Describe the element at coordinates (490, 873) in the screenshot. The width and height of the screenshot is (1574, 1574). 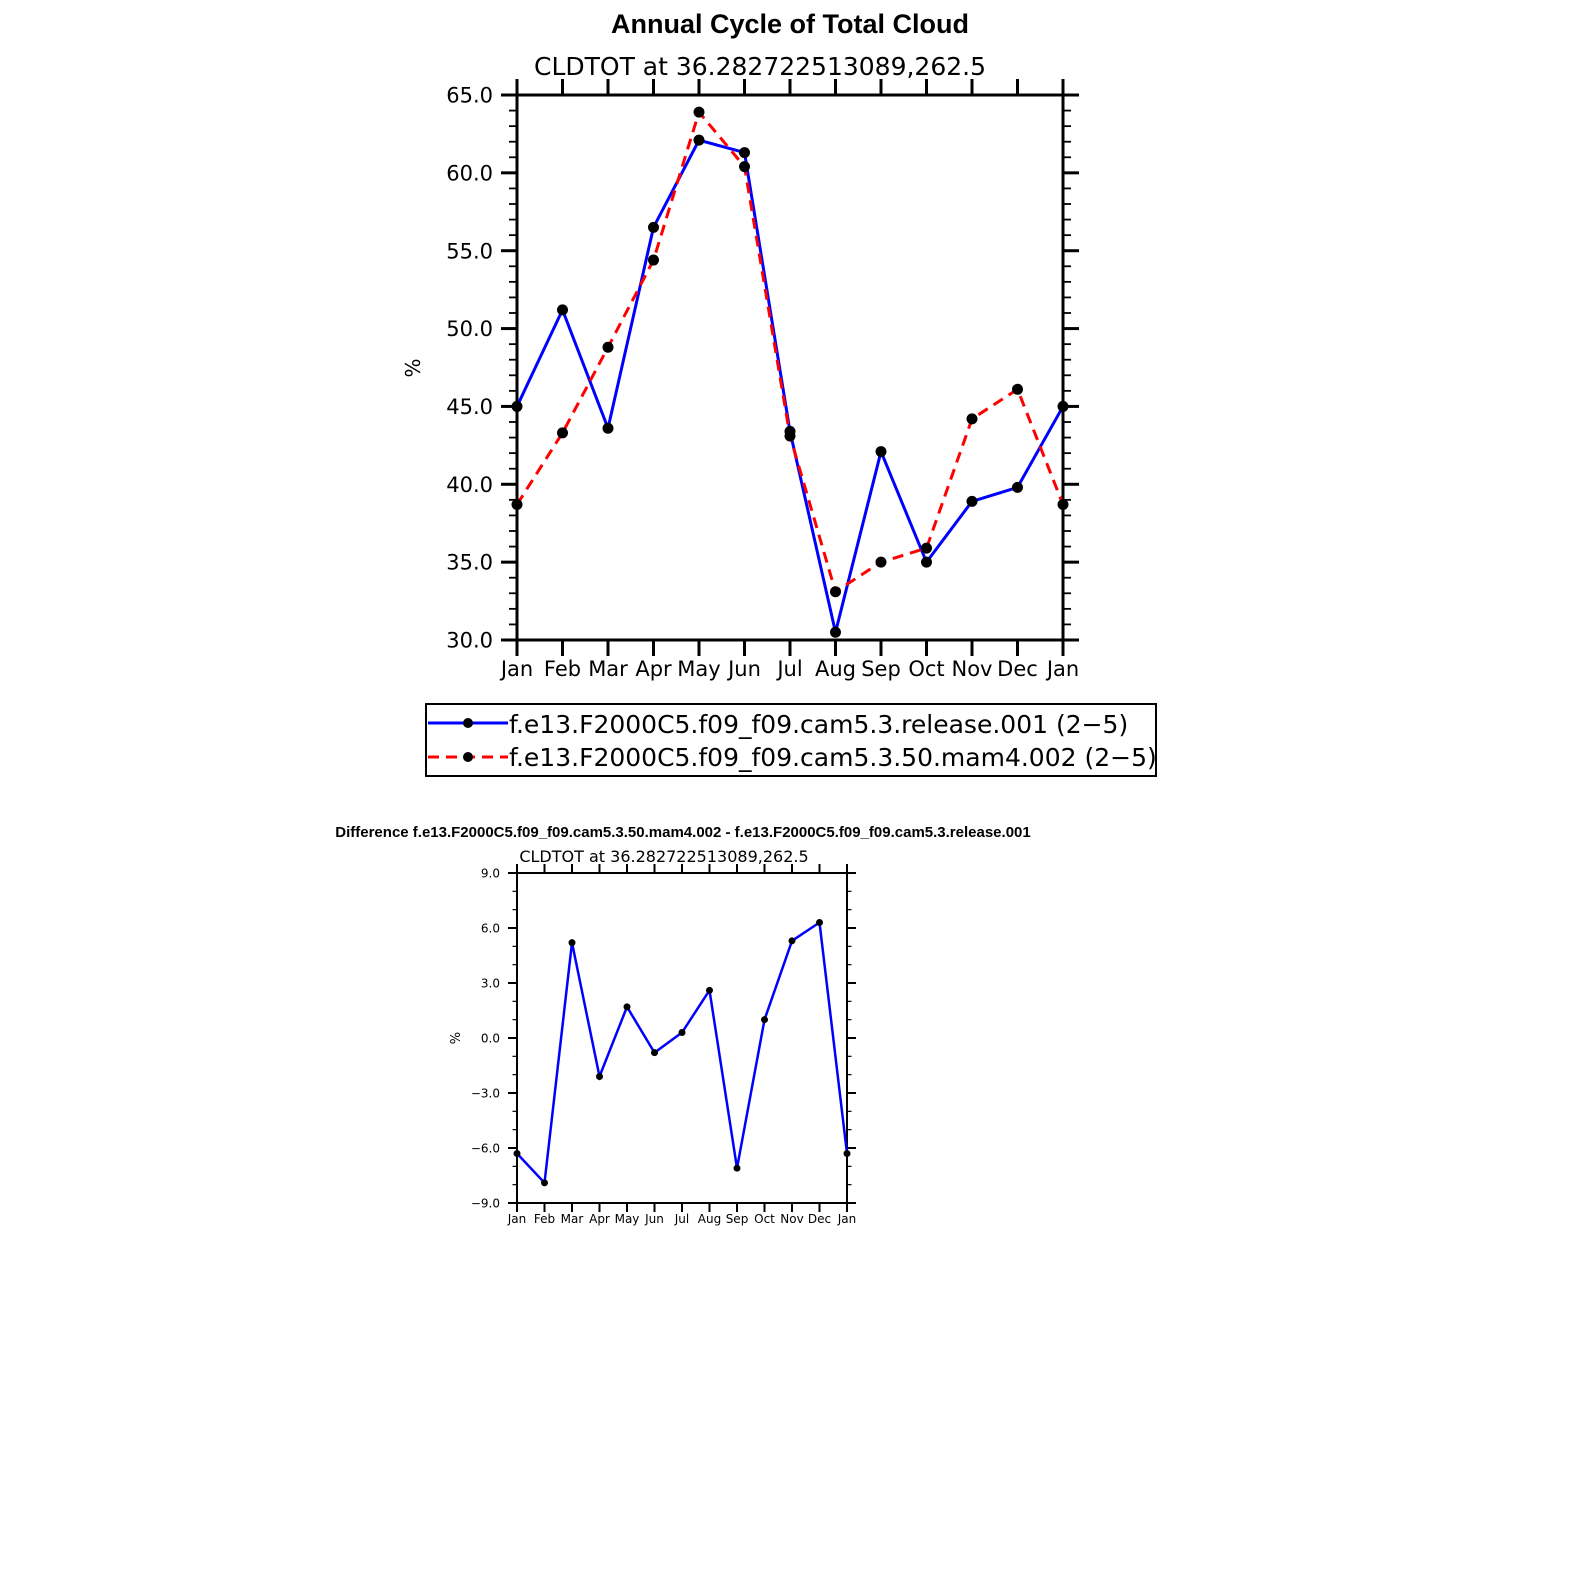
I see `y-tick-label: 9.0` at that location.